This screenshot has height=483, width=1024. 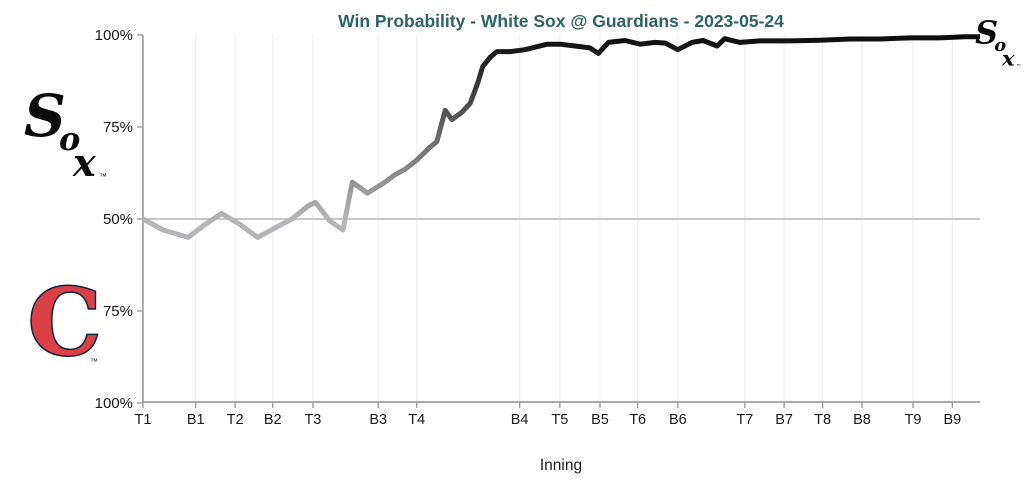 I want to click on x-tick-label: T1, so click(x=143, y=420).